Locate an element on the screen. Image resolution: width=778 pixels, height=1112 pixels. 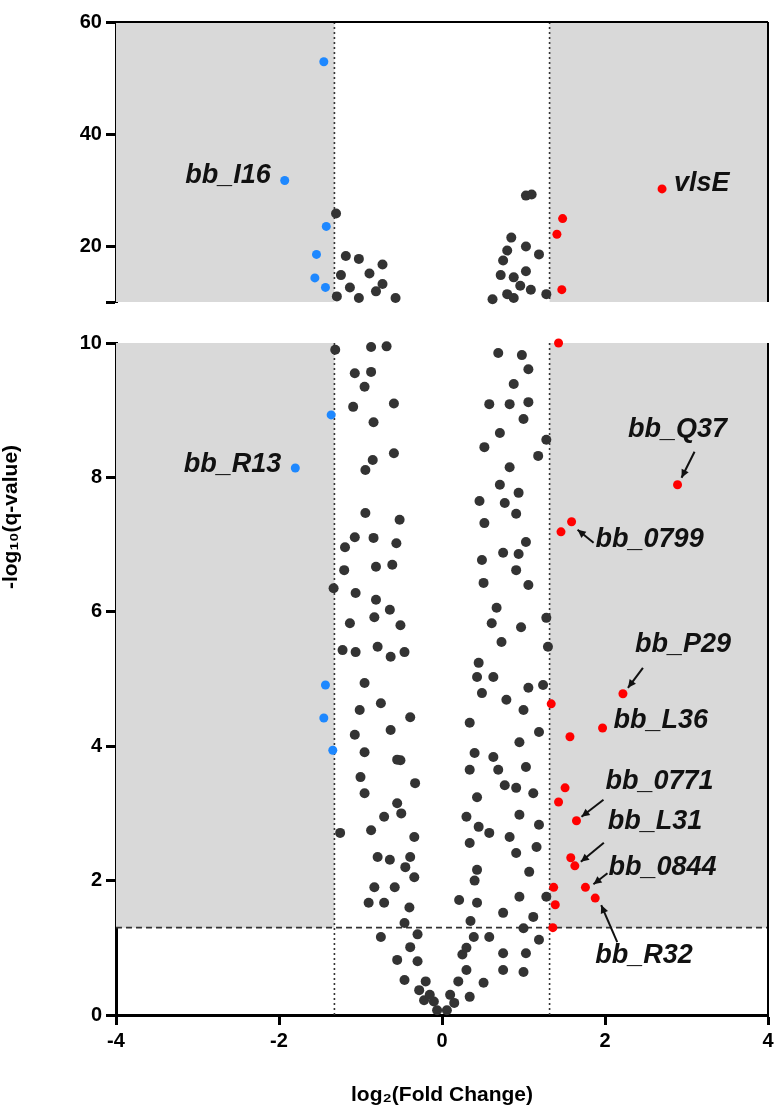
annotation: bb_R32 is located at coordinates (644, 953).